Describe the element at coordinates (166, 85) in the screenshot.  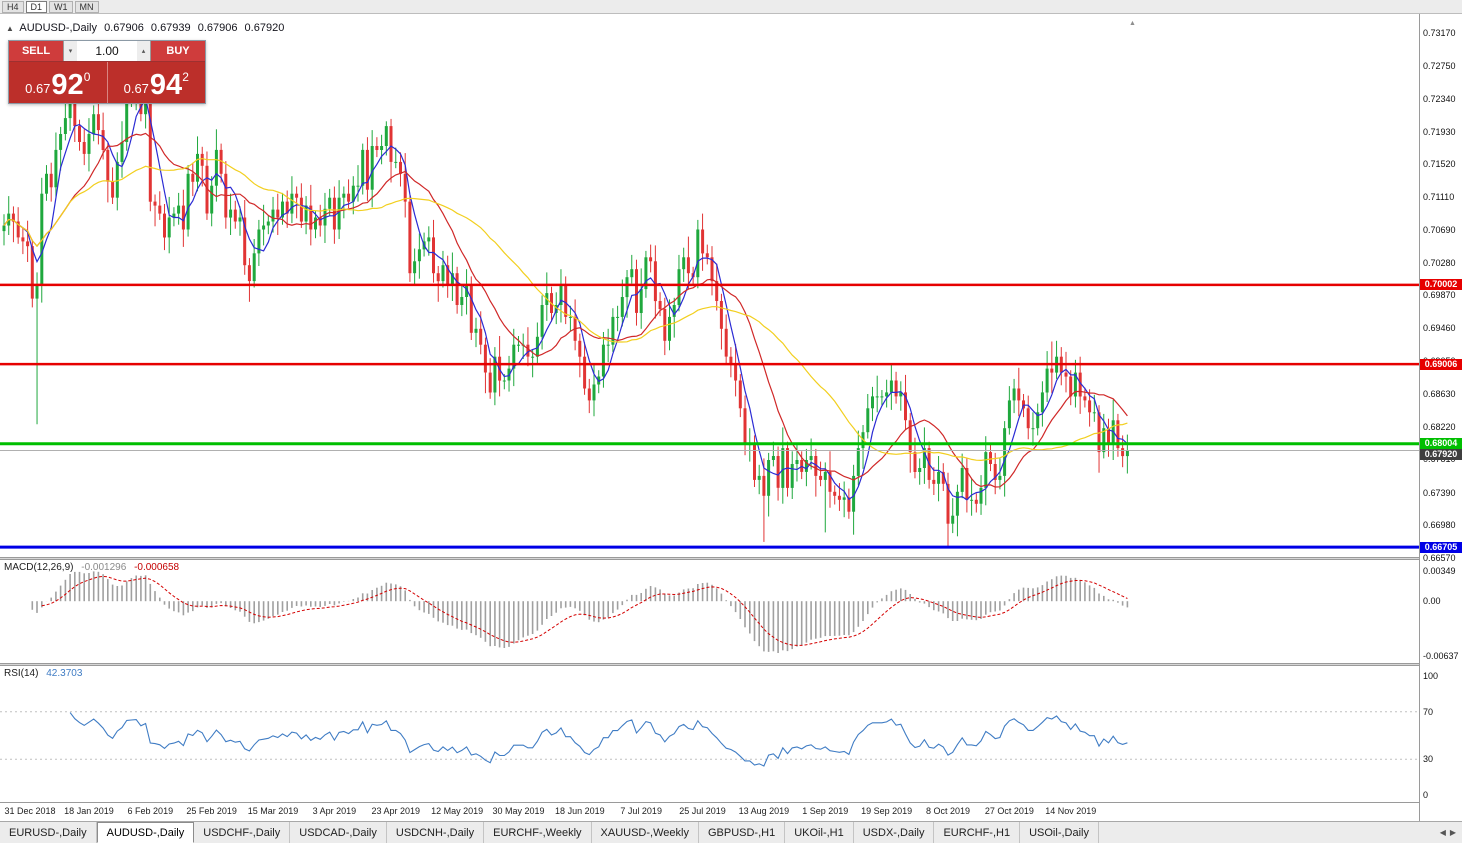
I see `ask-price-big: 94` at that location.